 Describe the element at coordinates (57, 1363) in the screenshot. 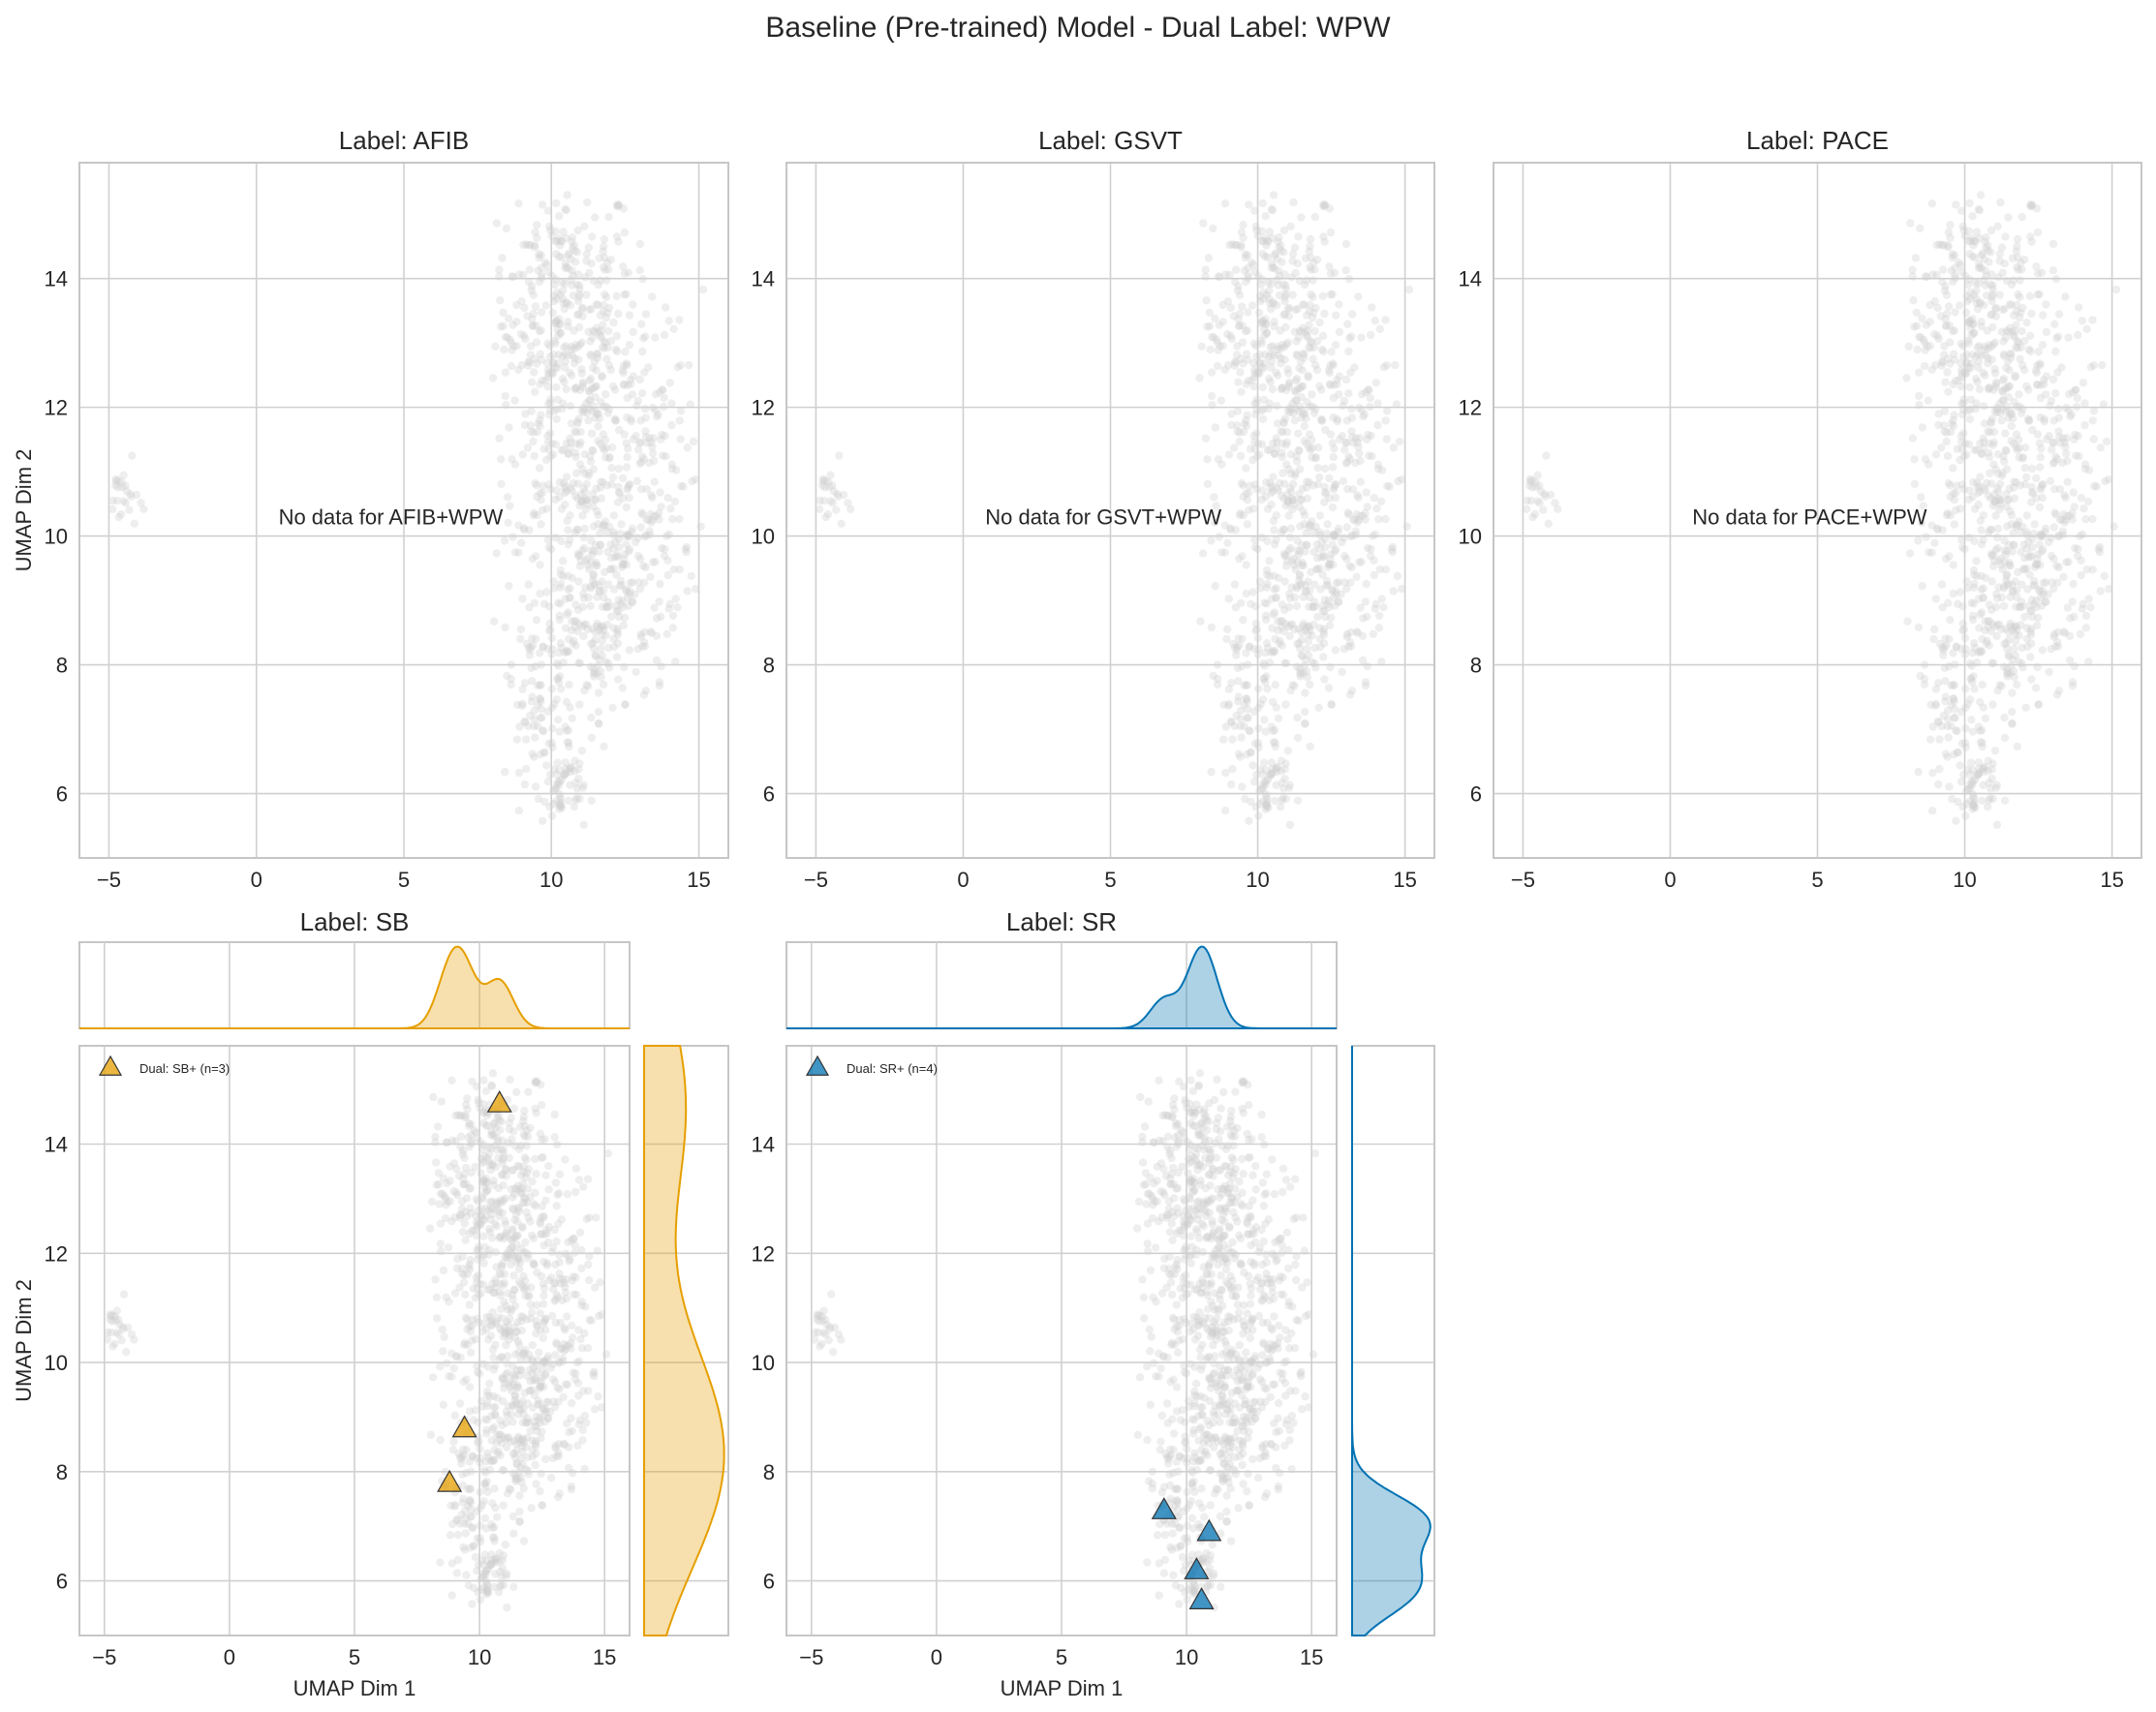

I see `y-tick-label: 10` at that location.